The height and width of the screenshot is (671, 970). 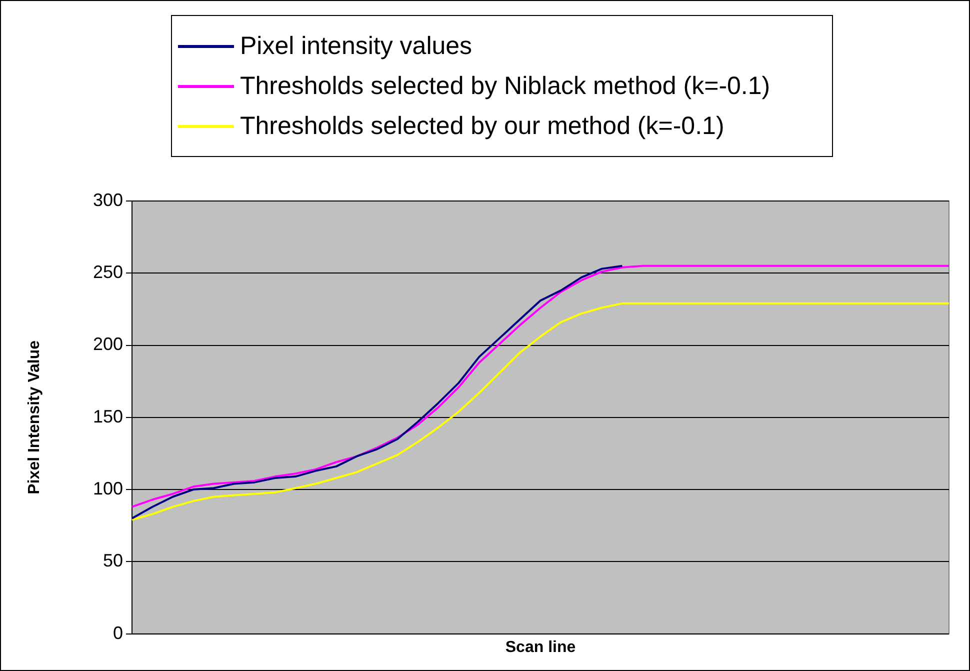 I want to click on legend-label: Thresholds selected by Niblack method (k=-0.1), so click(x=505, y=86).